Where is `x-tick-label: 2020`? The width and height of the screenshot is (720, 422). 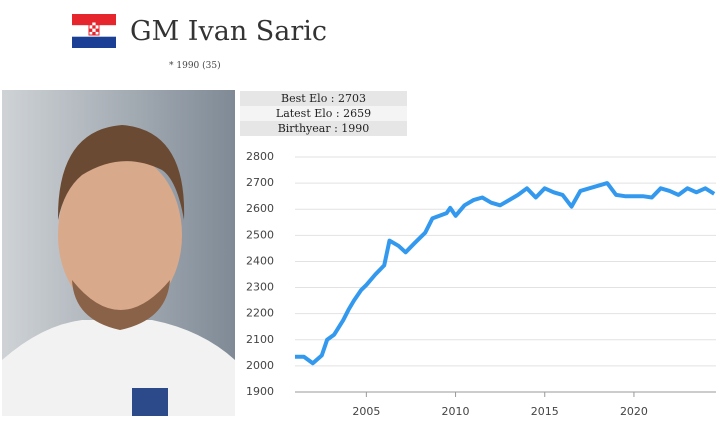
x-tick-label: 2020 is located at coordinates (634, 411).